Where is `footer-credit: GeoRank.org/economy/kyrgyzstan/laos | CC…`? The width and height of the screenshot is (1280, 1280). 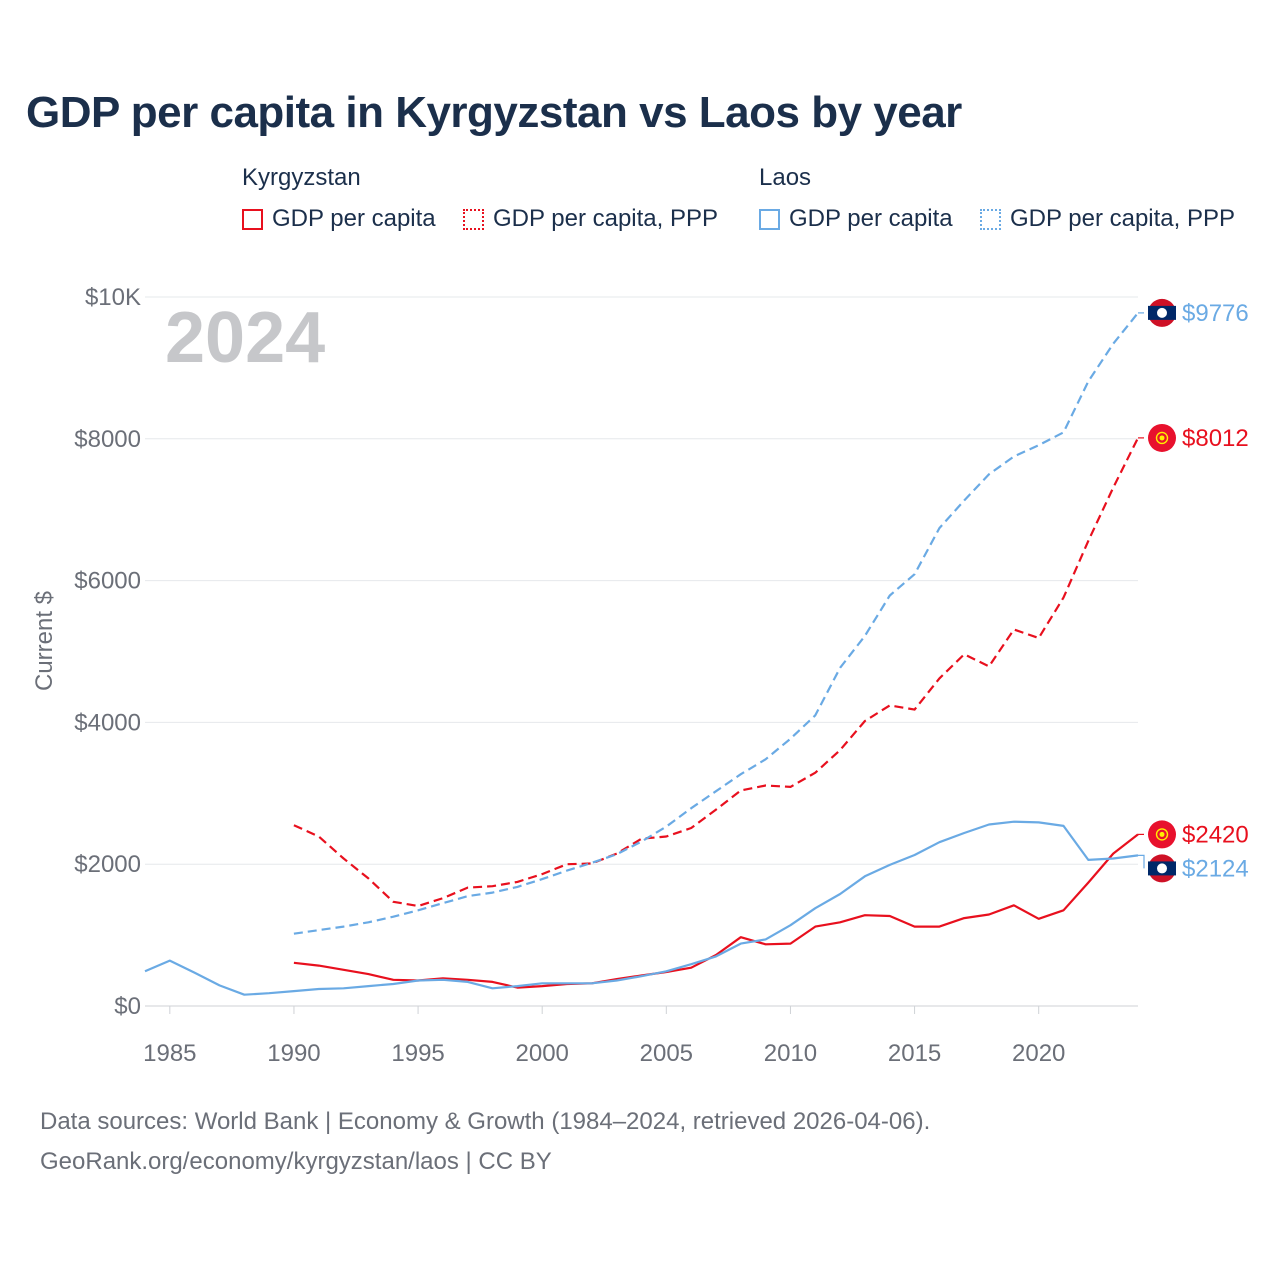 footer-credit: GeoRank.org/economy/kyrgyzstan/laos | CC… is located at coordinates (296, 1161).